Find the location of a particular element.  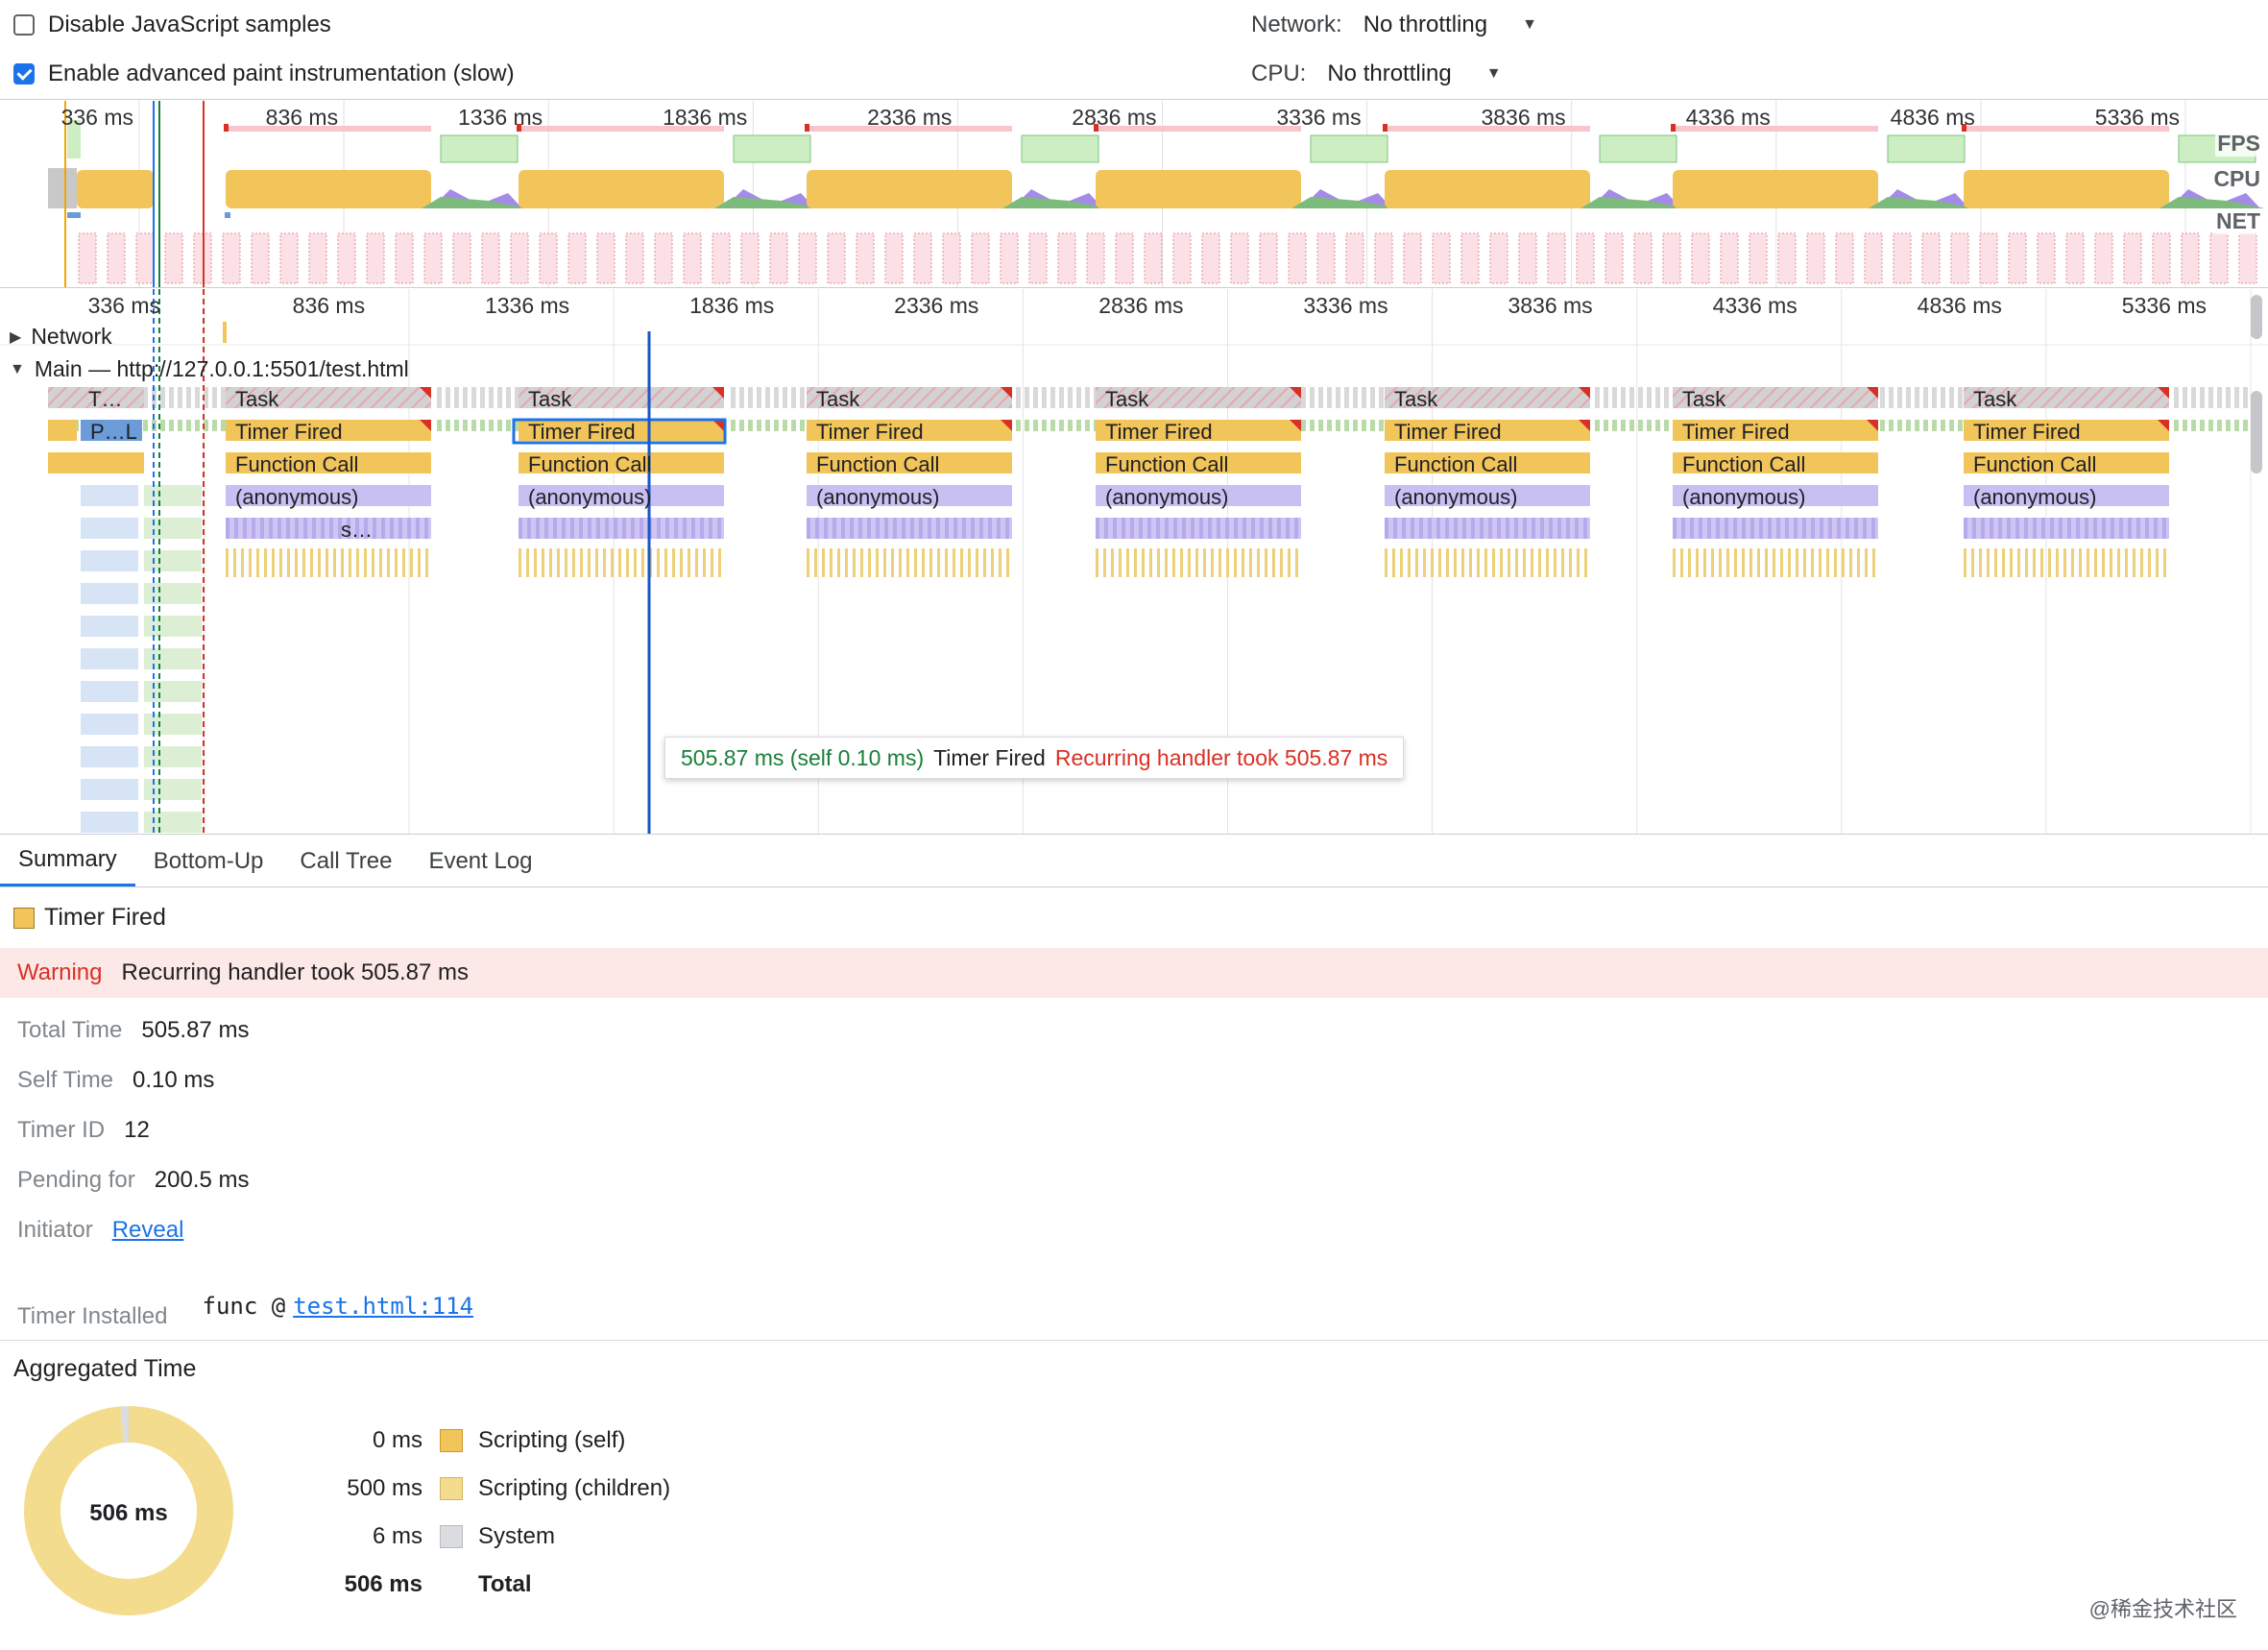

fps-frame is located at coordinates (74, 139).